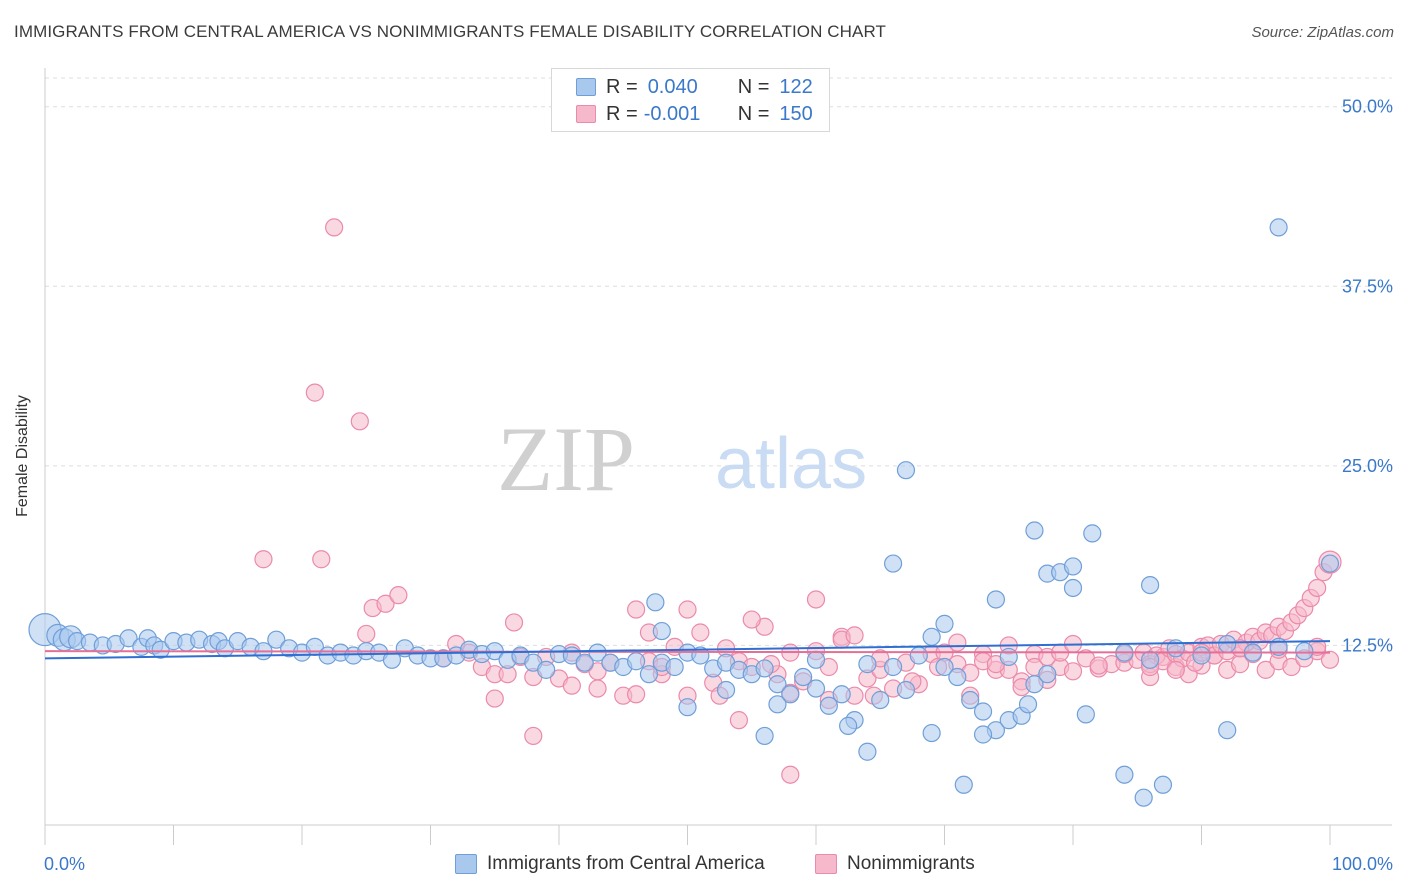  What do you see at coordinates (796, 113) in the screenshot?
I see `legend-n-value: 150` at bounding box center [796, 113].